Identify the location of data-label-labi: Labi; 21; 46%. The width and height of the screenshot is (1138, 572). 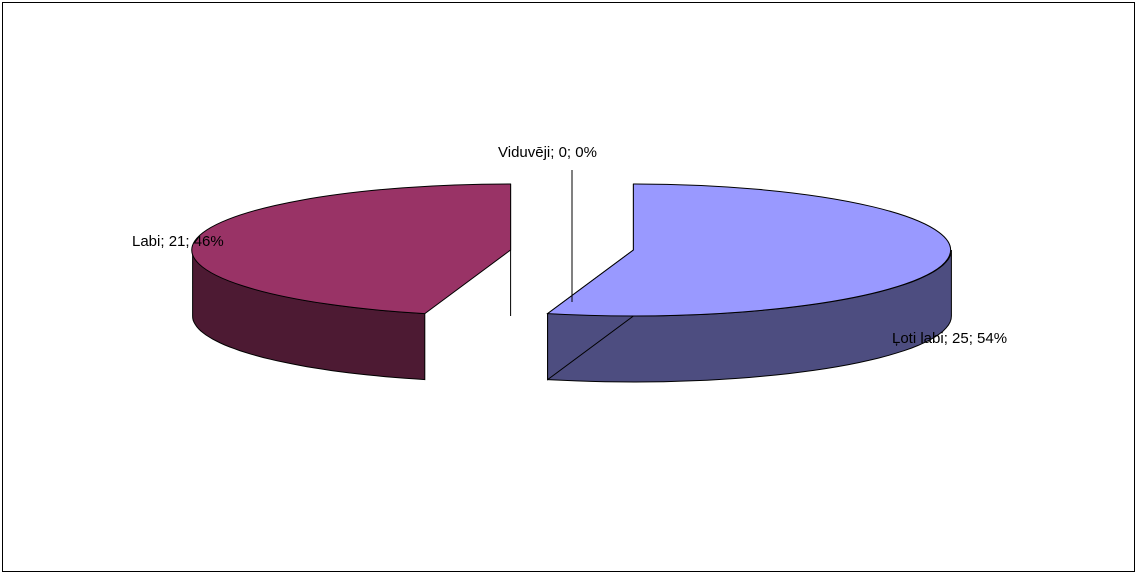
(178, 241).